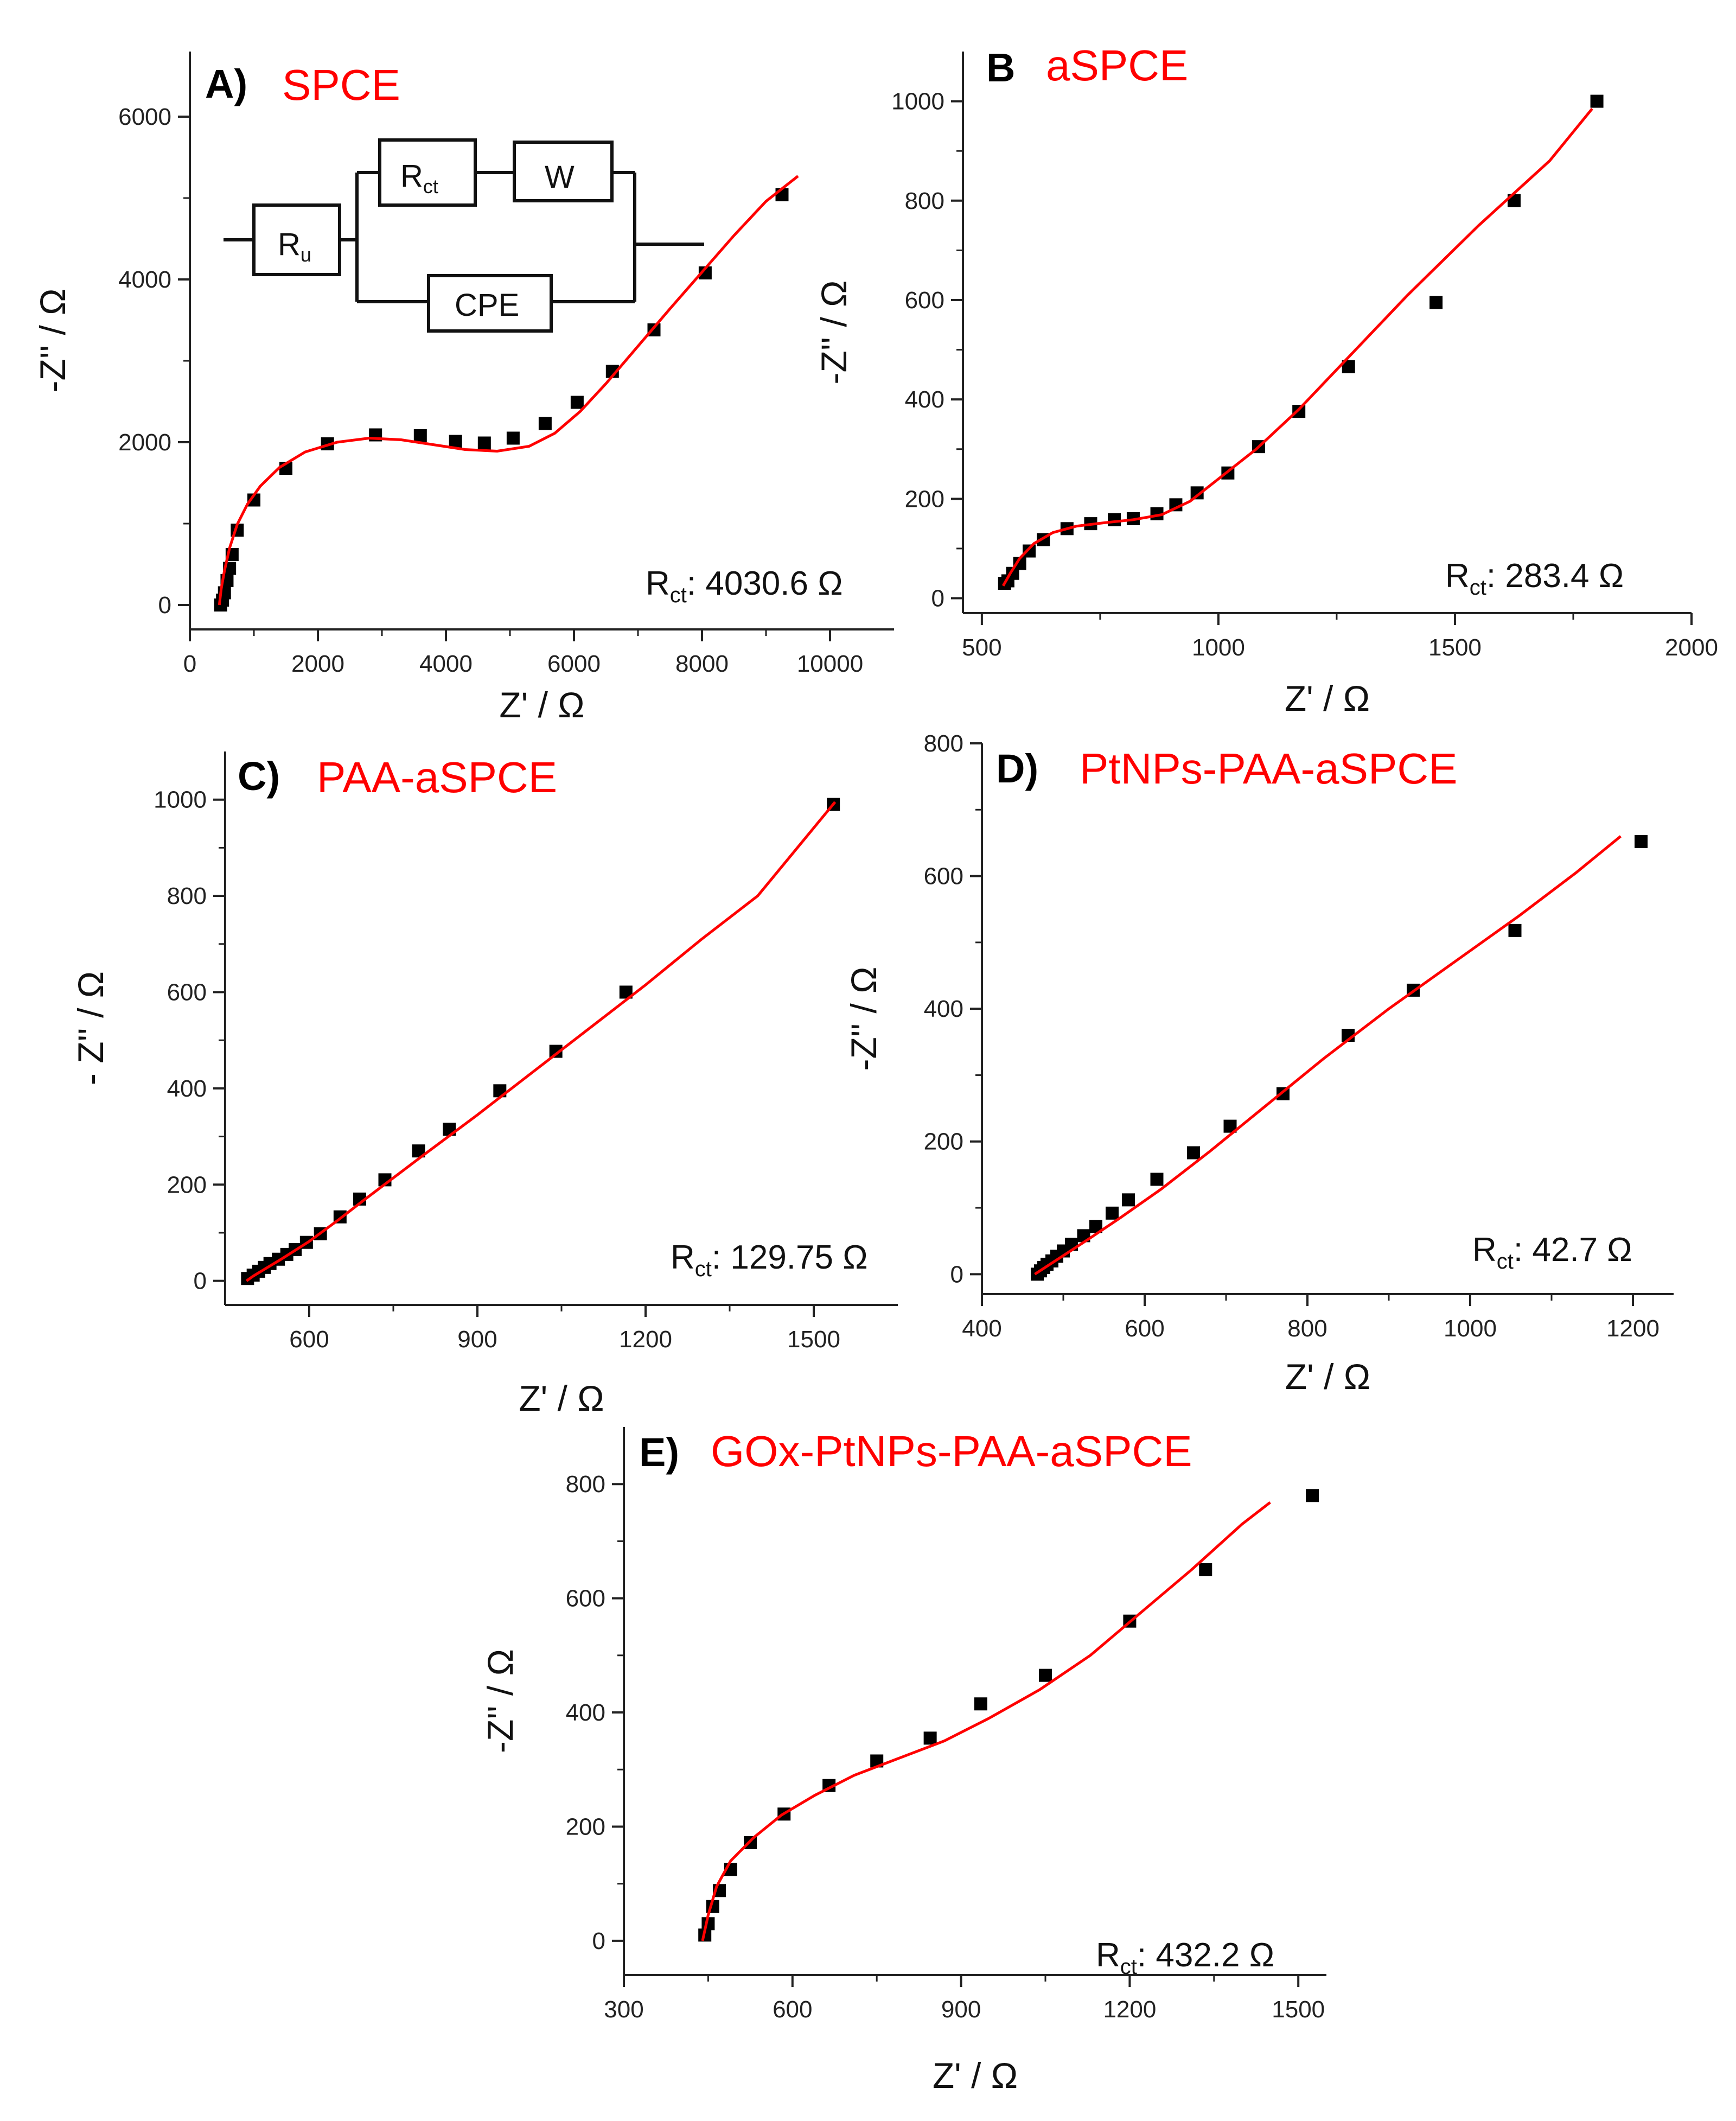 The height and width of the screenshot is (2121, 1736). Describe the element at coordinates (1117, 65) in the screenshot. I see `panel-title: aSPCE` at that location.